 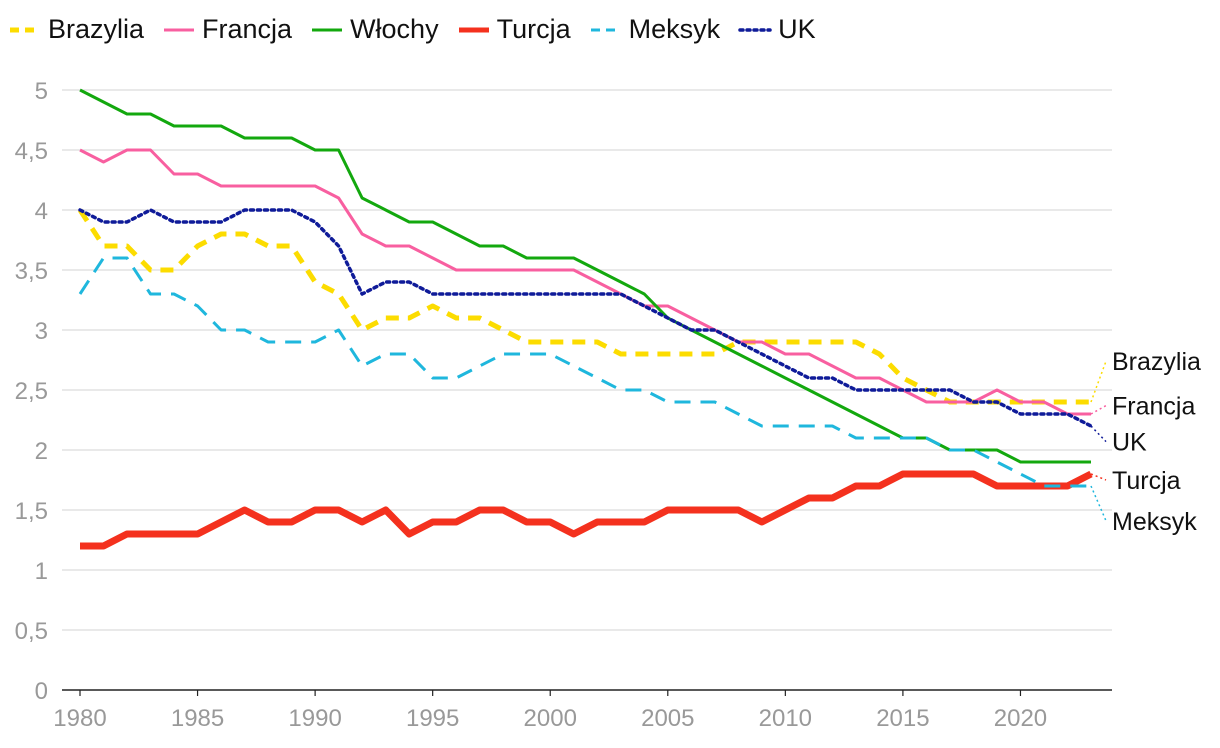 What do you see at coordinates (41, 571) in the screenshot?
I see `y-tick-label: 1` at bounding box center [41, 571].